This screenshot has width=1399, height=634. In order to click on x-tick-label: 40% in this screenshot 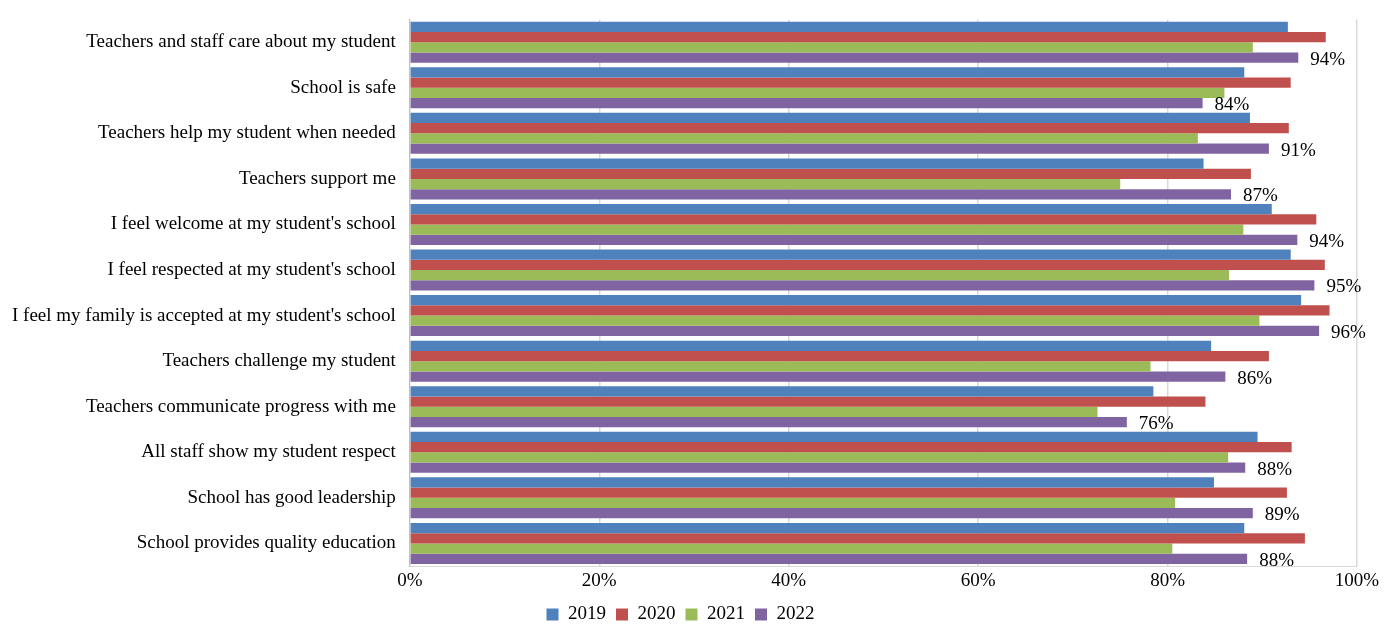, I will do `click(789, 579)`.